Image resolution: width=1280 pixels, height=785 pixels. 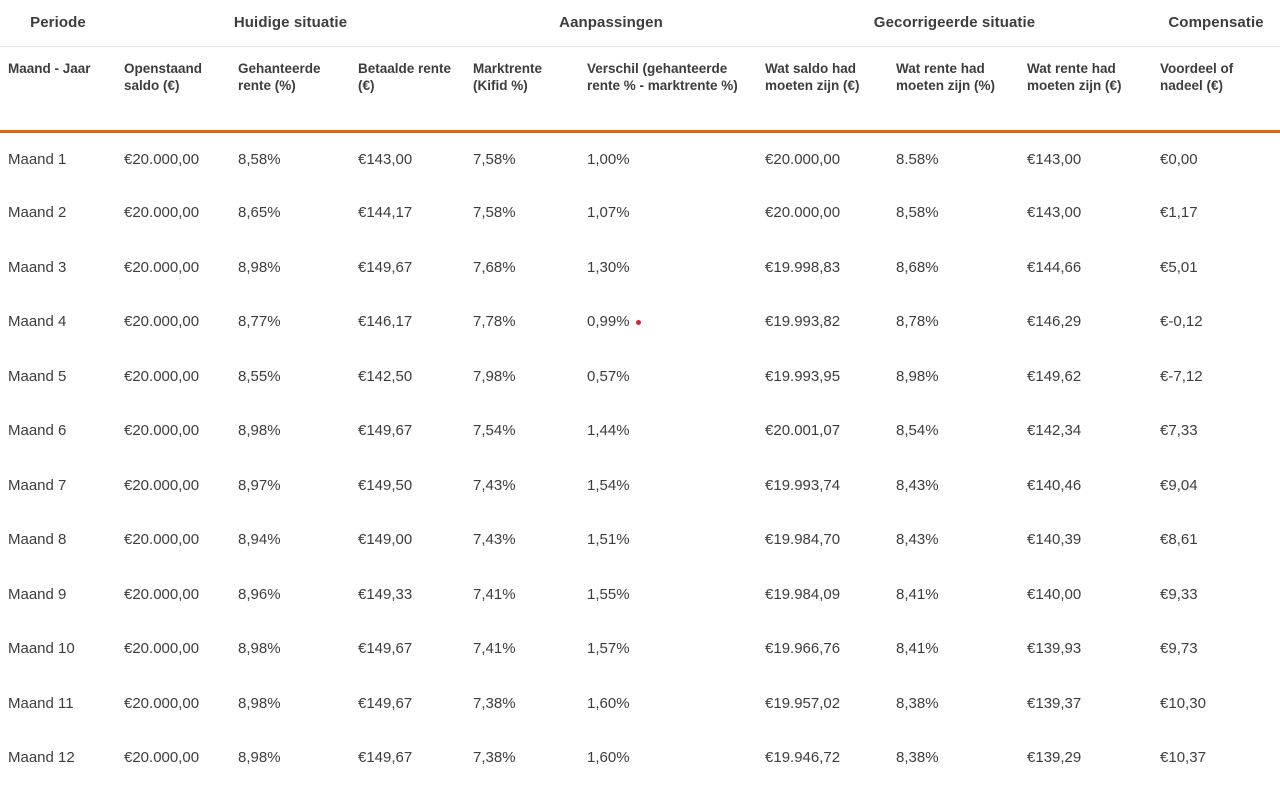 What do you see at coordinates (290, 485) in the screenshot?
I see `table-cell: 8,97%` at bounding box center [290, 485].